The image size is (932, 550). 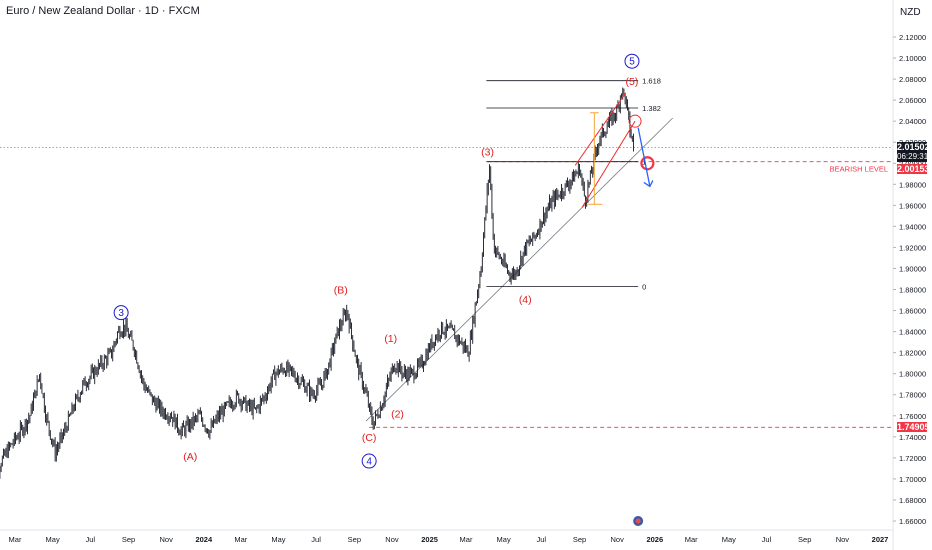 What do you see at coordinates (912, 247) in the screenshot?
I see `y-tick-label: 1.92000` at bounding box center [912, 247].